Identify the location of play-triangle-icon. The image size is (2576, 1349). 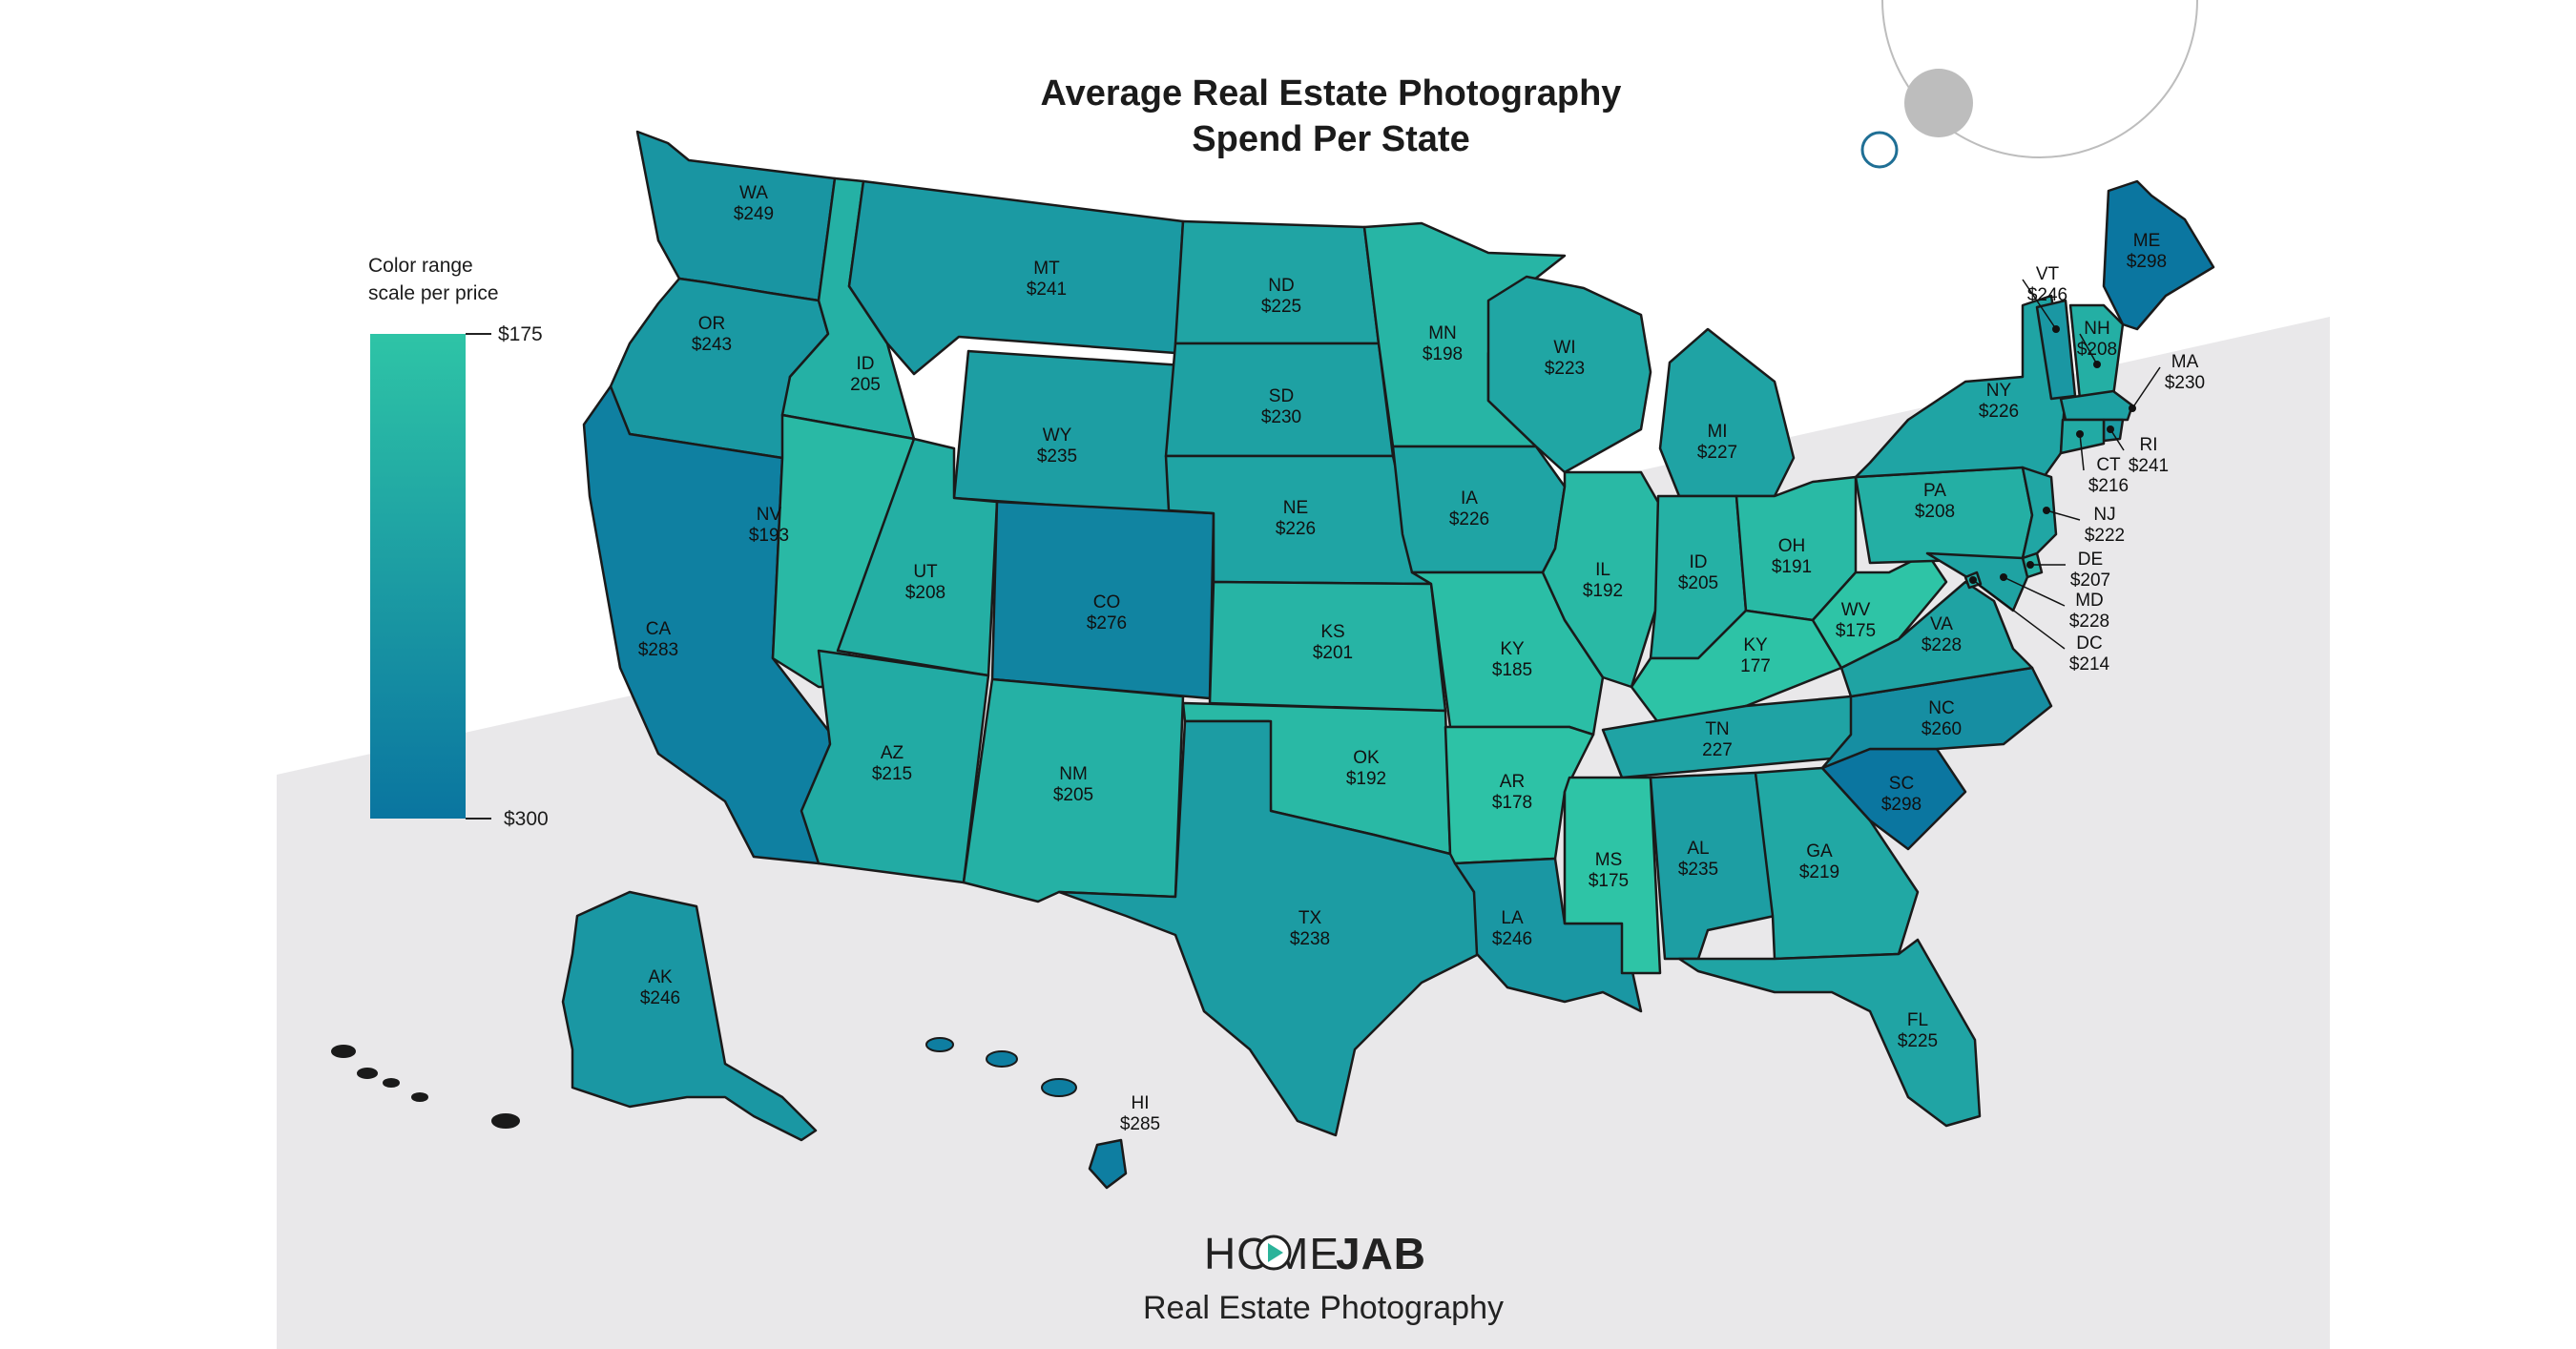
(1275, 1252).